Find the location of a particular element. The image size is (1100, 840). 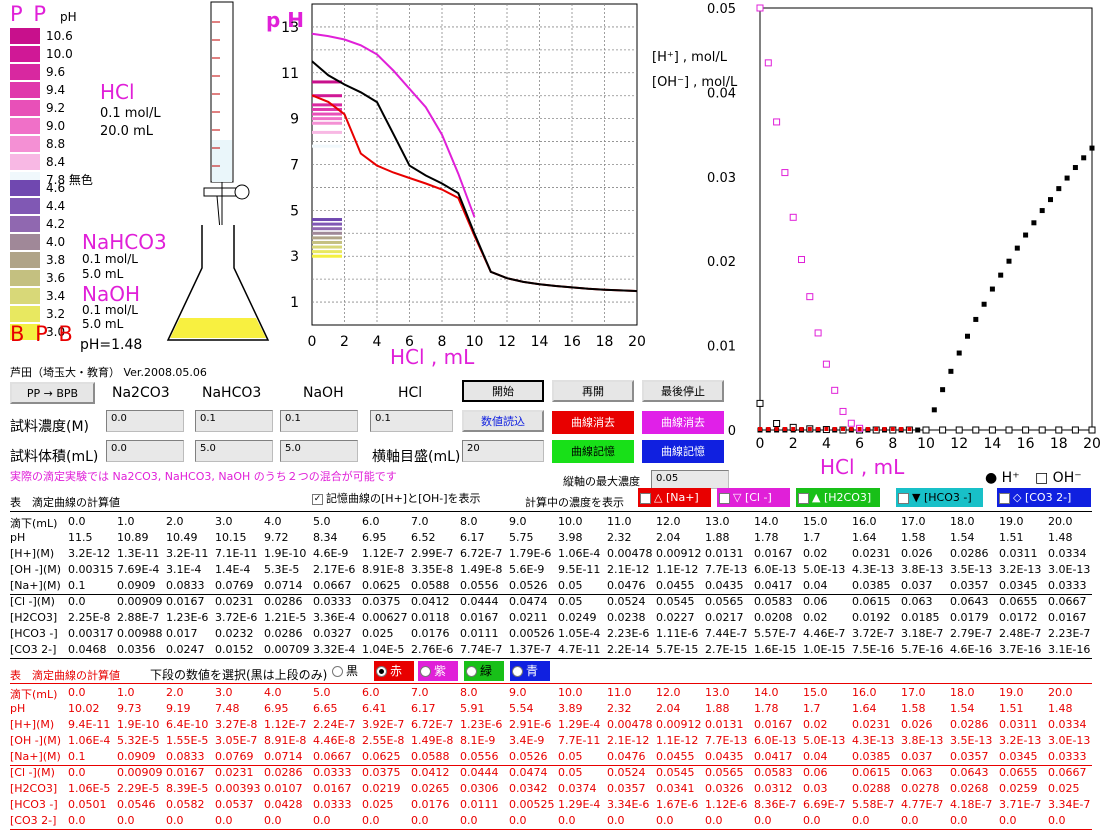

ph-xtick-label: 4 is located at coordinates (377, 342).